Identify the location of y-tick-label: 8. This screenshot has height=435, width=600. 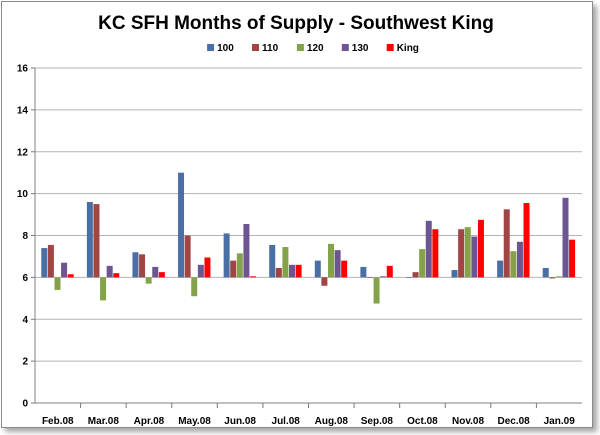
(25, 236).